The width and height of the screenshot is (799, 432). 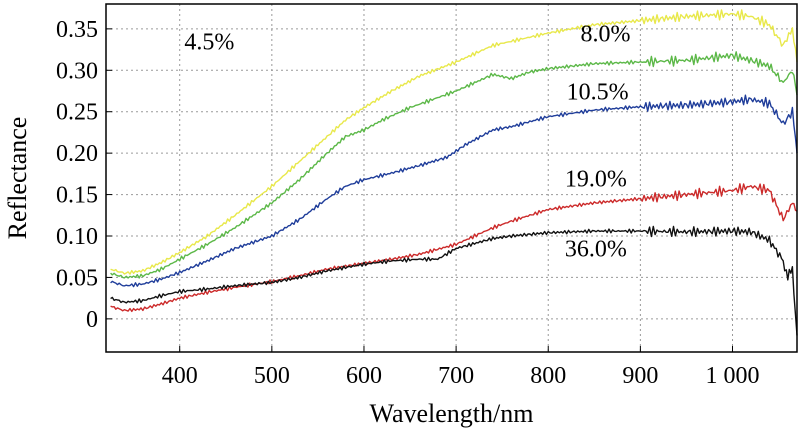 I want to click on x-tick-label: 1 000, so click(x=733, y=376).